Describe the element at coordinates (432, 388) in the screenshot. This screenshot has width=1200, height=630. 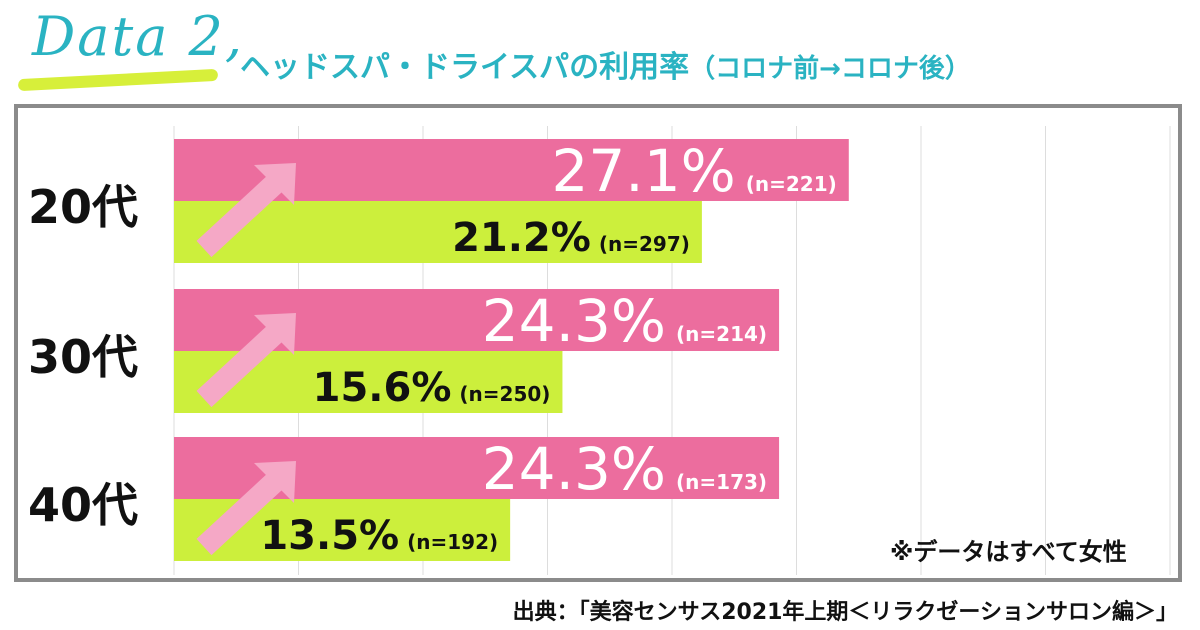
I see `value-label-pre: 15.6% (n=250)` at that location.